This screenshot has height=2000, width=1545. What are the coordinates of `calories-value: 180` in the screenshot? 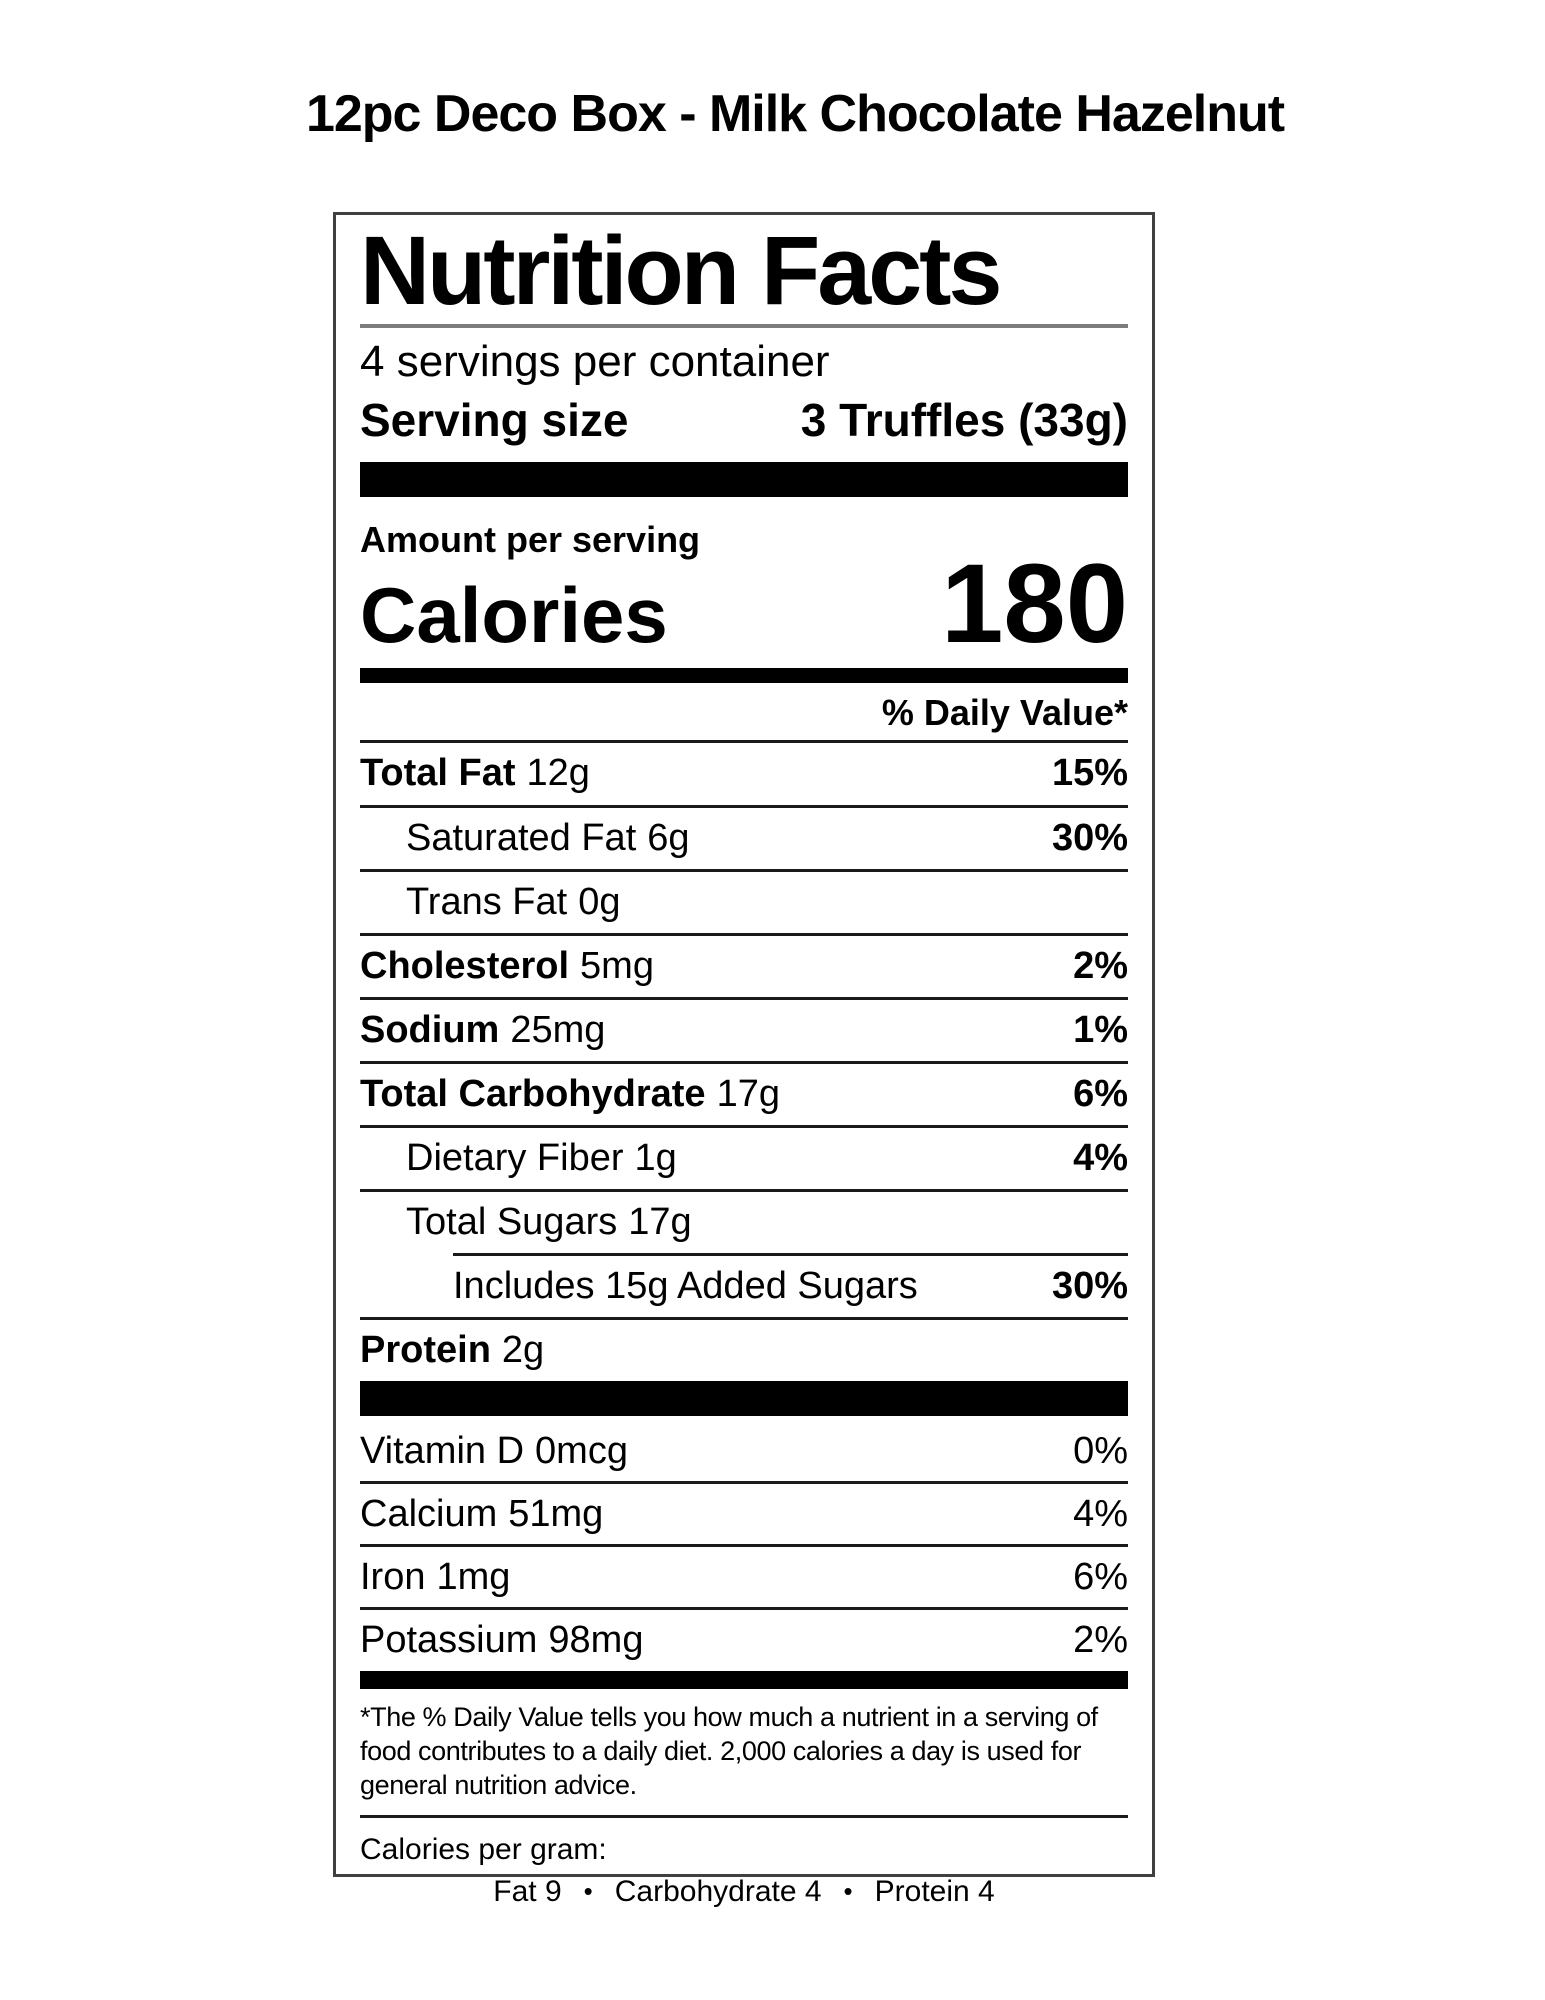 It's located at (1034, 603).